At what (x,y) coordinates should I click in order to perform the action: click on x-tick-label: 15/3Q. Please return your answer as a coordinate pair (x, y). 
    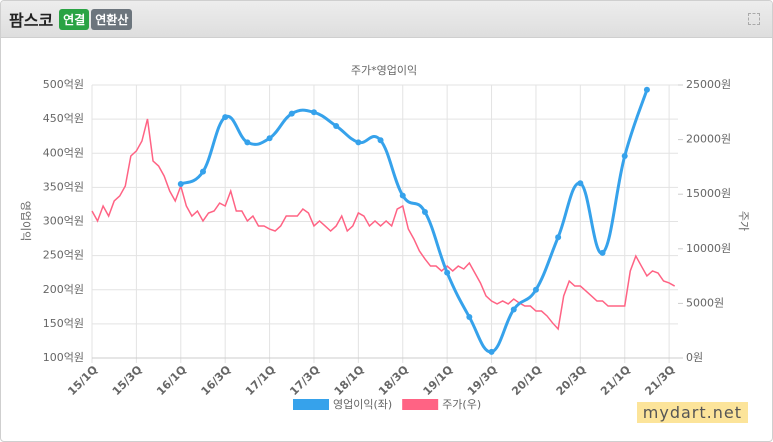
    Looking at the image, I should click on (127, 380).